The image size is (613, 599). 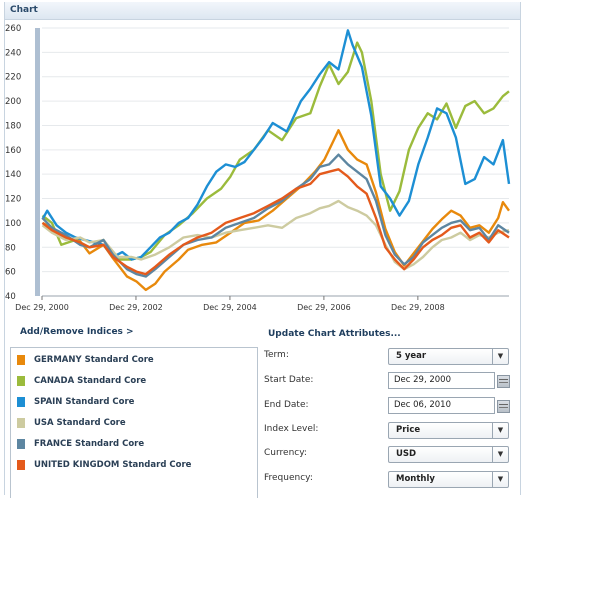 I want to click on start-date-label: Start Date:, so click(x=289, y=380).